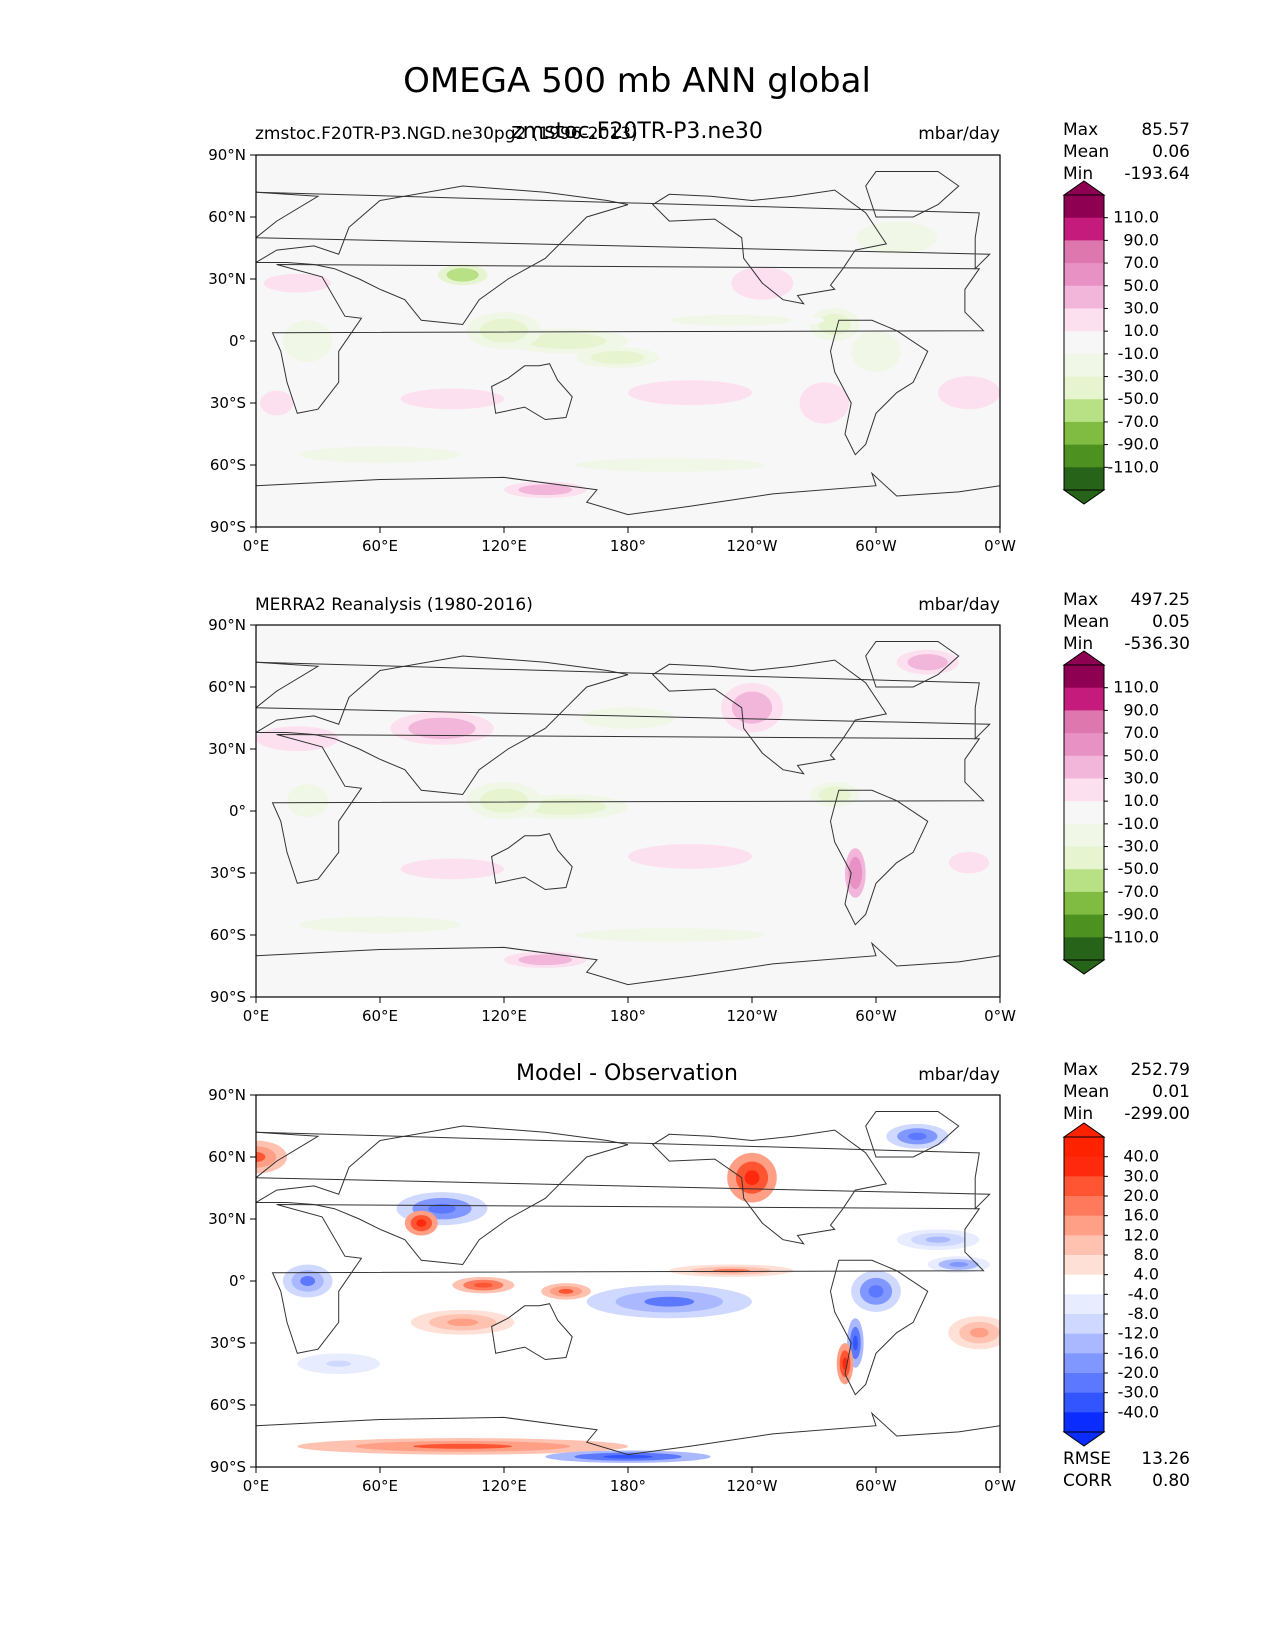 This screenshot has width=1275, height=1650. What do you see at coordinates (628, 819) in the screenshot?
I see `coastlines` at bounding box center [628, 819].